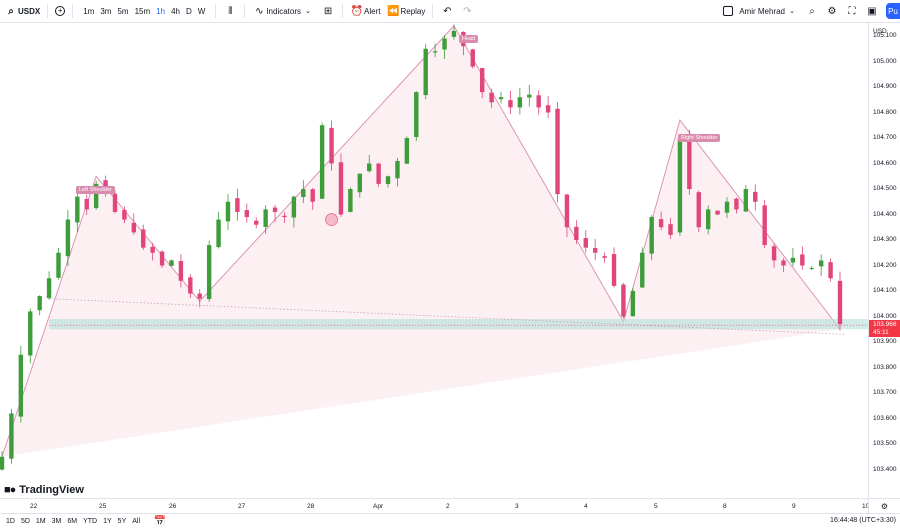  What do you see at coordinates (44, 490) in the screenshot?
I see `tradingview-logo: ■● TradingView` at bounding box center [44, 490].